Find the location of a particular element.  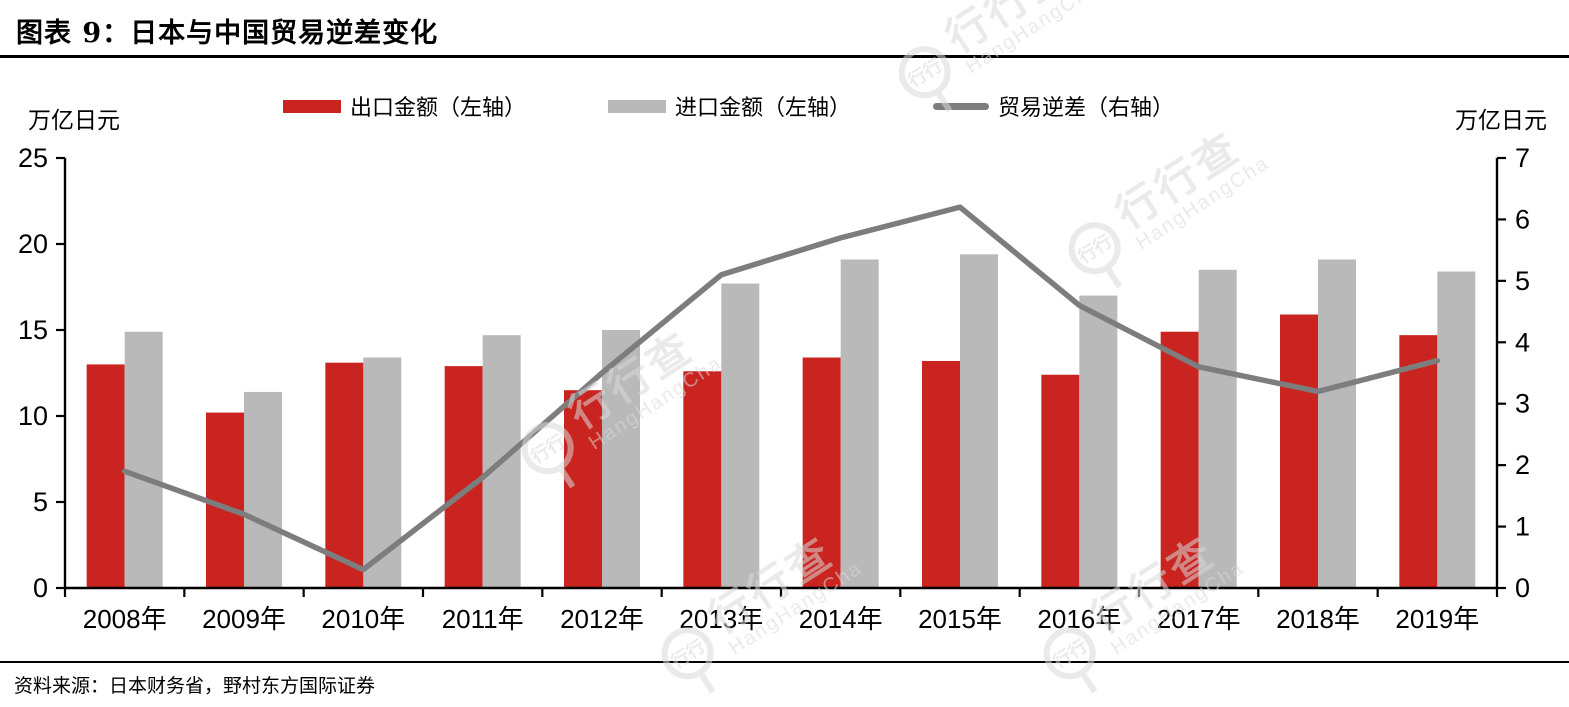

legend-item-export: 出口金额（左轴） is located at coordinates (404, 106).